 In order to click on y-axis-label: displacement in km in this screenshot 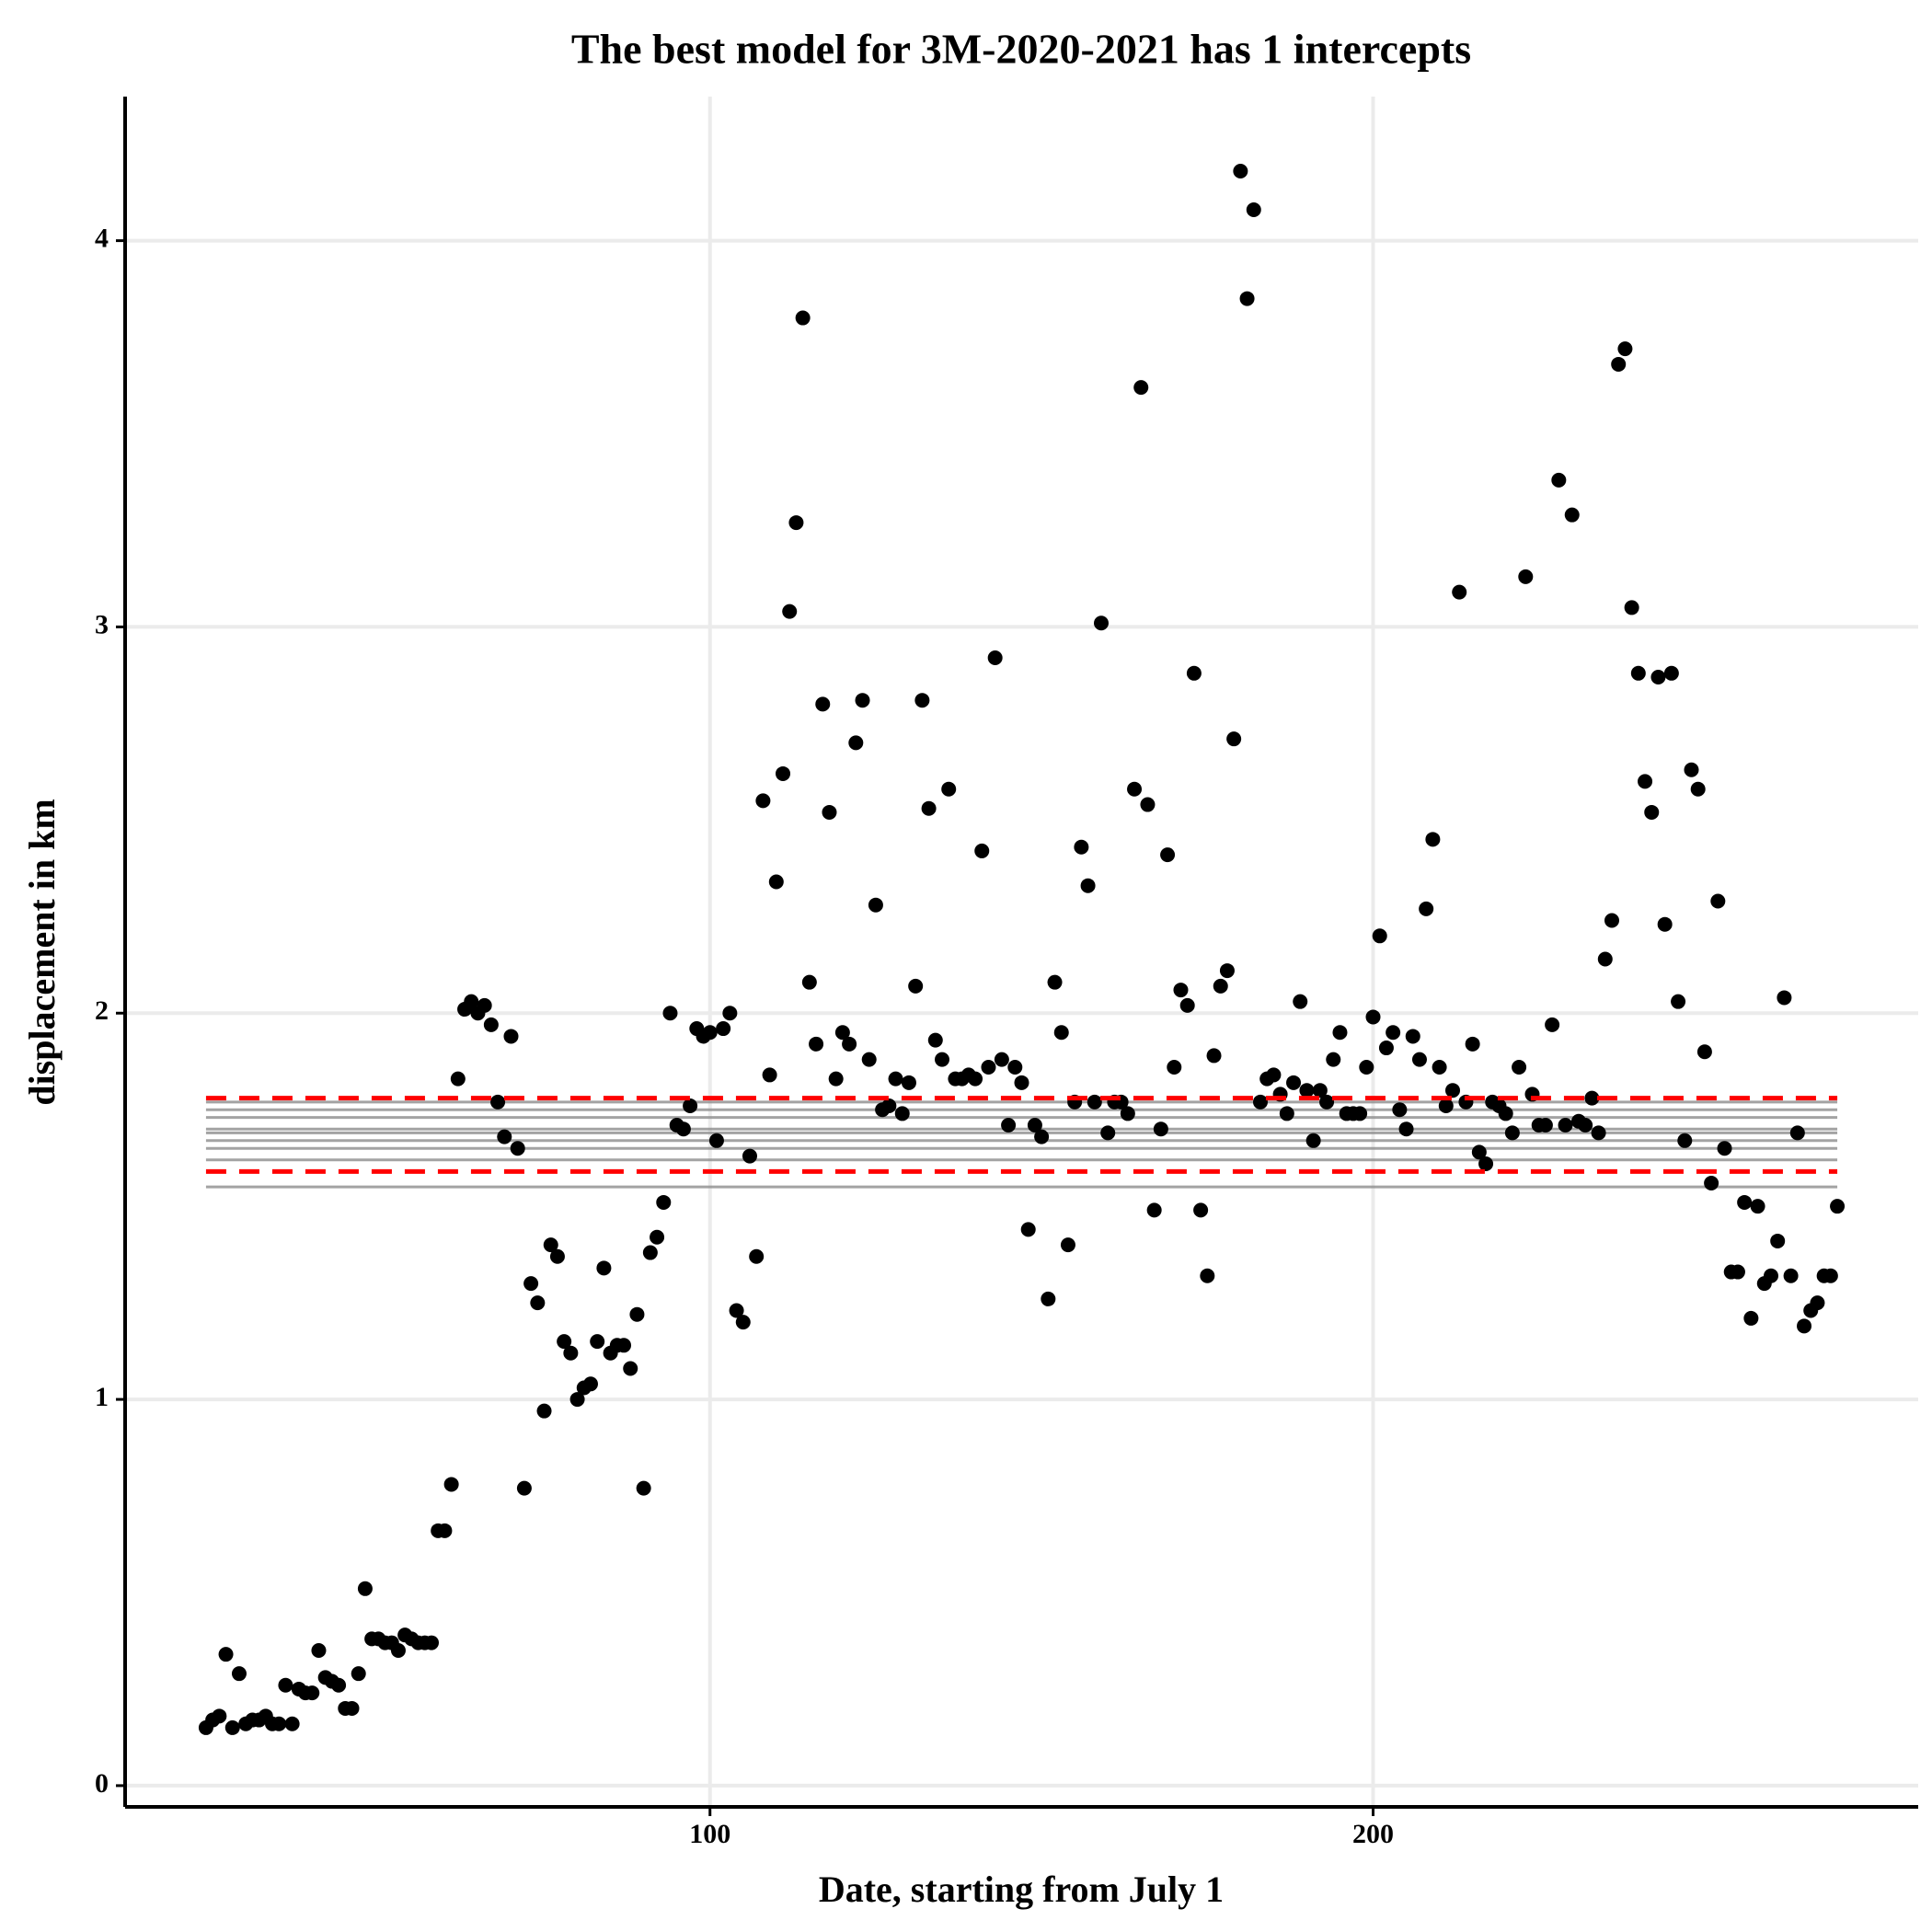, I will do `click(42, 952)`.